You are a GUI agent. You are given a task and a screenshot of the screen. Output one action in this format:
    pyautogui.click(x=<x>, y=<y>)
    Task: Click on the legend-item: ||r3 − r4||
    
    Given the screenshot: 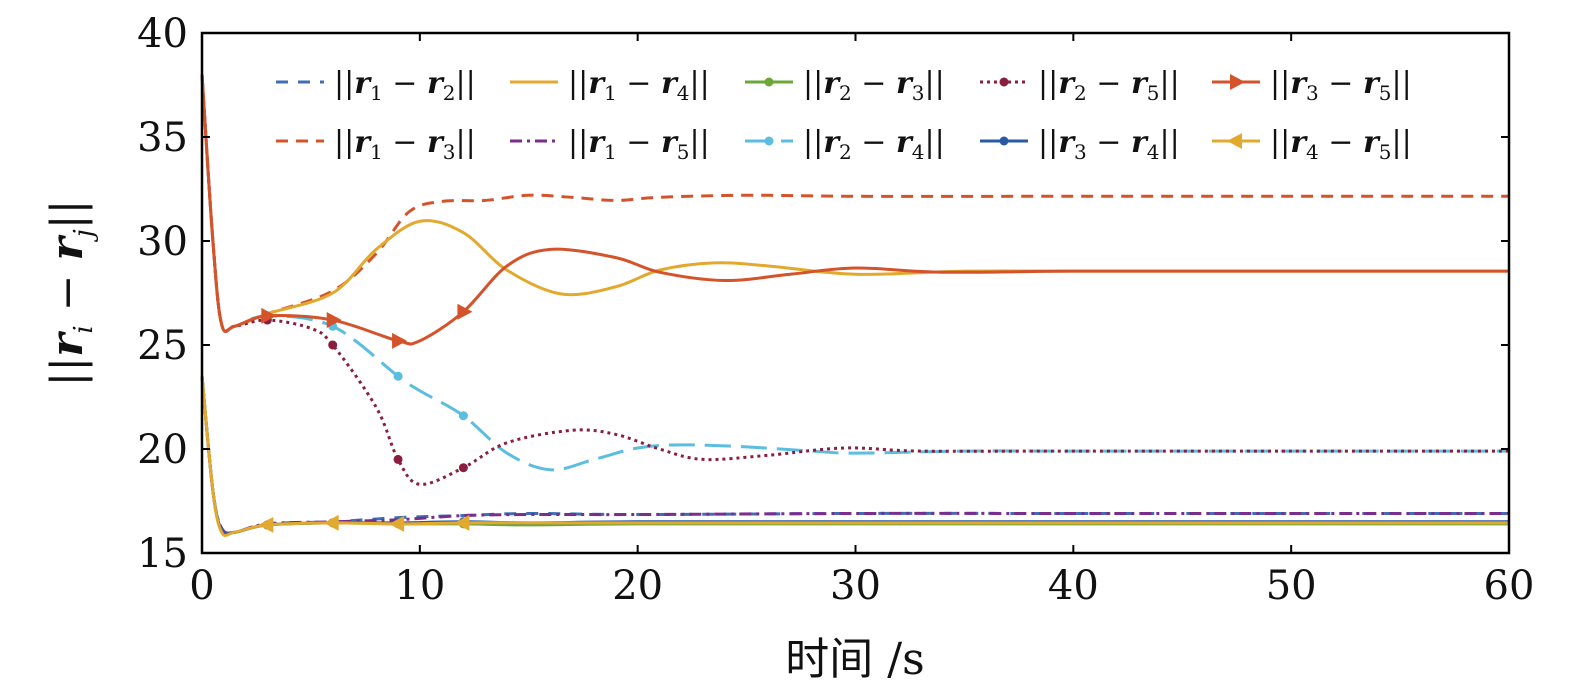 What is the action you would take?
    pyautogui.click(x=1080, y=144)
    